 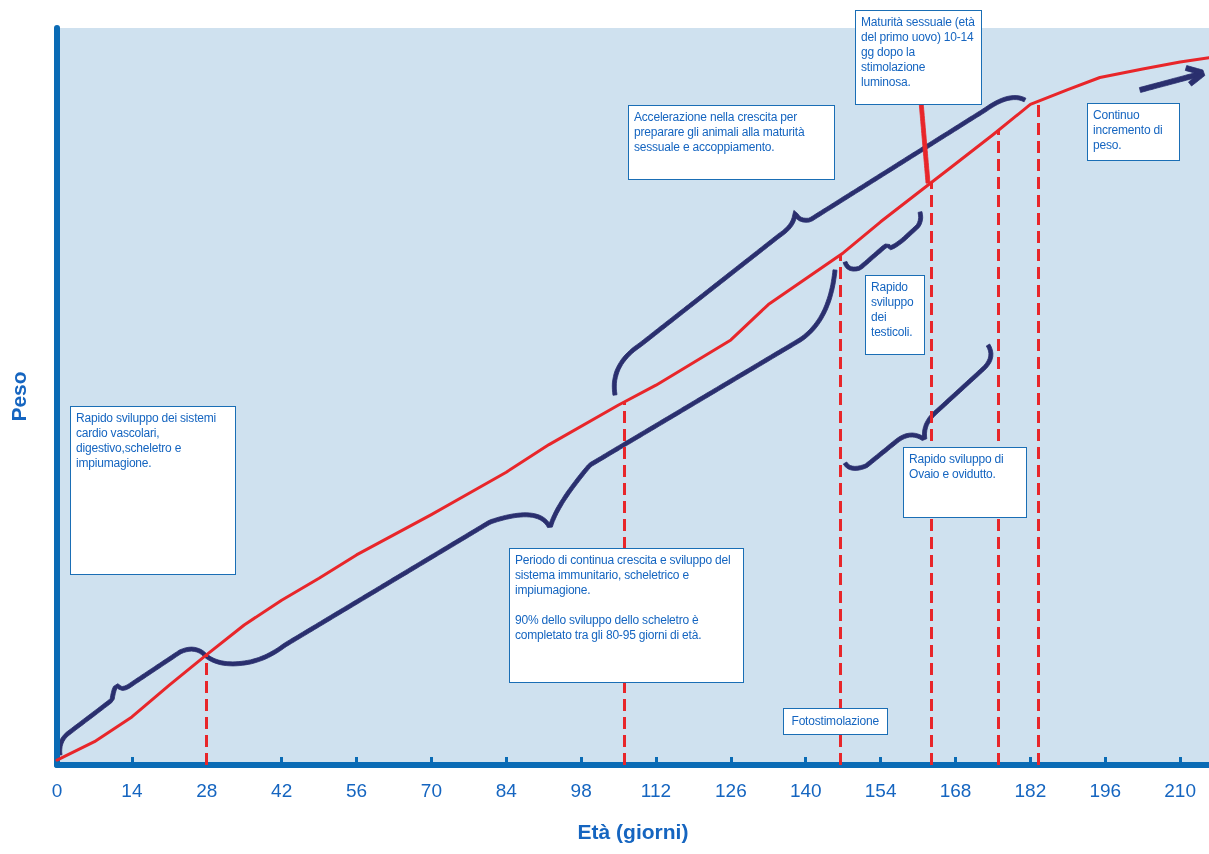 I want to click on x-tick-label: 168, so click(x=955, y=790).